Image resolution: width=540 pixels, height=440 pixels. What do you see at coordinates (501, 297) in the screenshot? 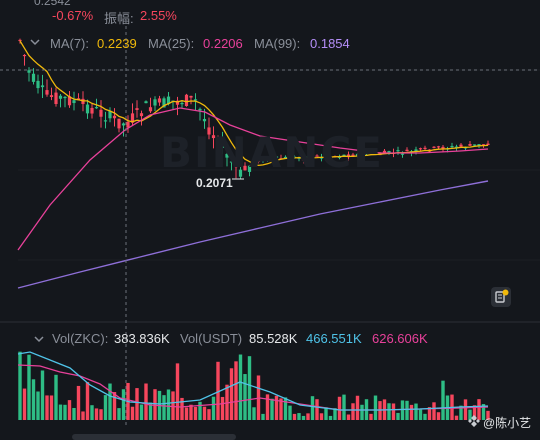
I see `note-icon` at bounding box center [501, 297].